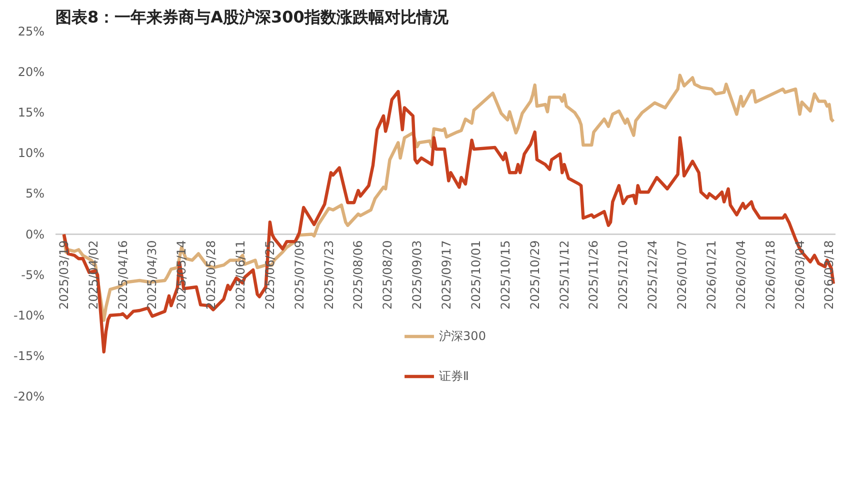 The height and width of the screenshot is (479, 859). What do you see at coordinates (241, 275) in the screenshot?
I see `x-tick-label: 2025/06/11` at bounding box center [241, 275].